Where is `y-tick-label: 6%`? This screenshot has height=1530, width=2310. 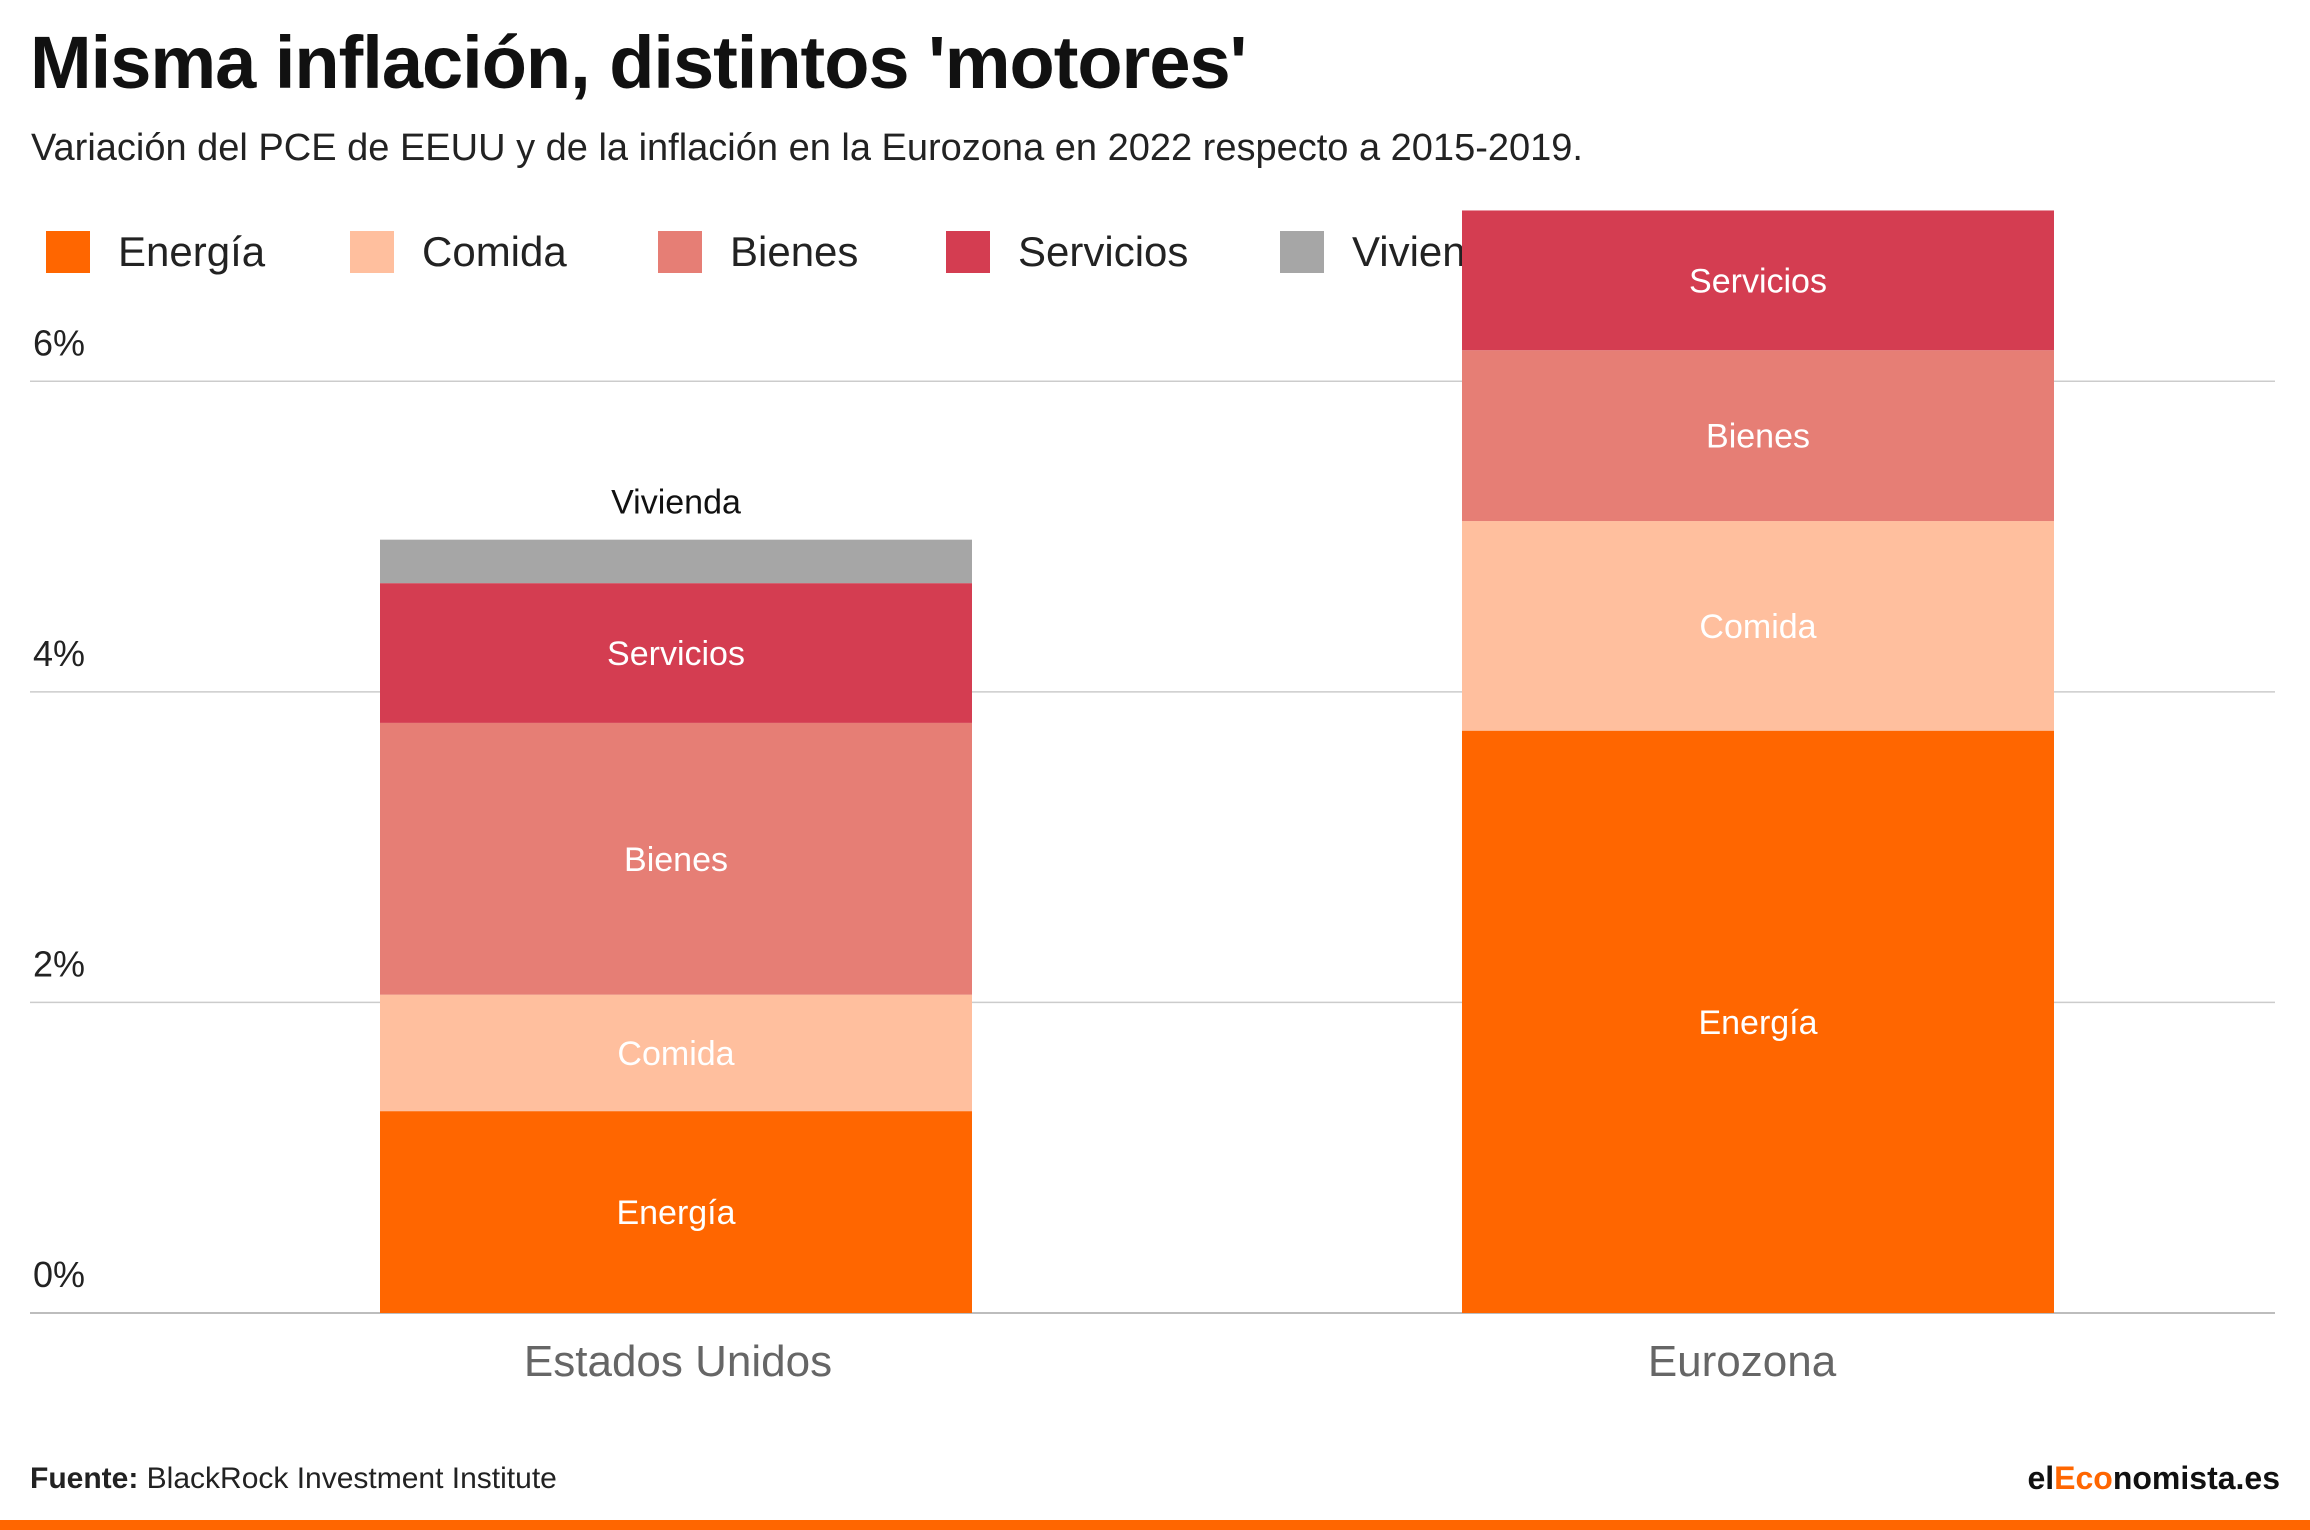 y-tick-label: 6% is located at coordinates (59, 342).